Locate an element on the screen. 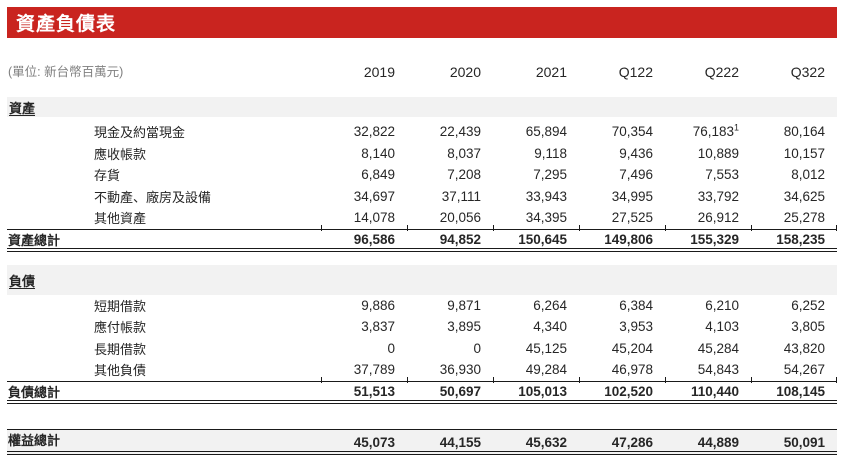 This screenshot has height=473, width=844. value-cell: 34,995 is located at coordinates (632, 196).